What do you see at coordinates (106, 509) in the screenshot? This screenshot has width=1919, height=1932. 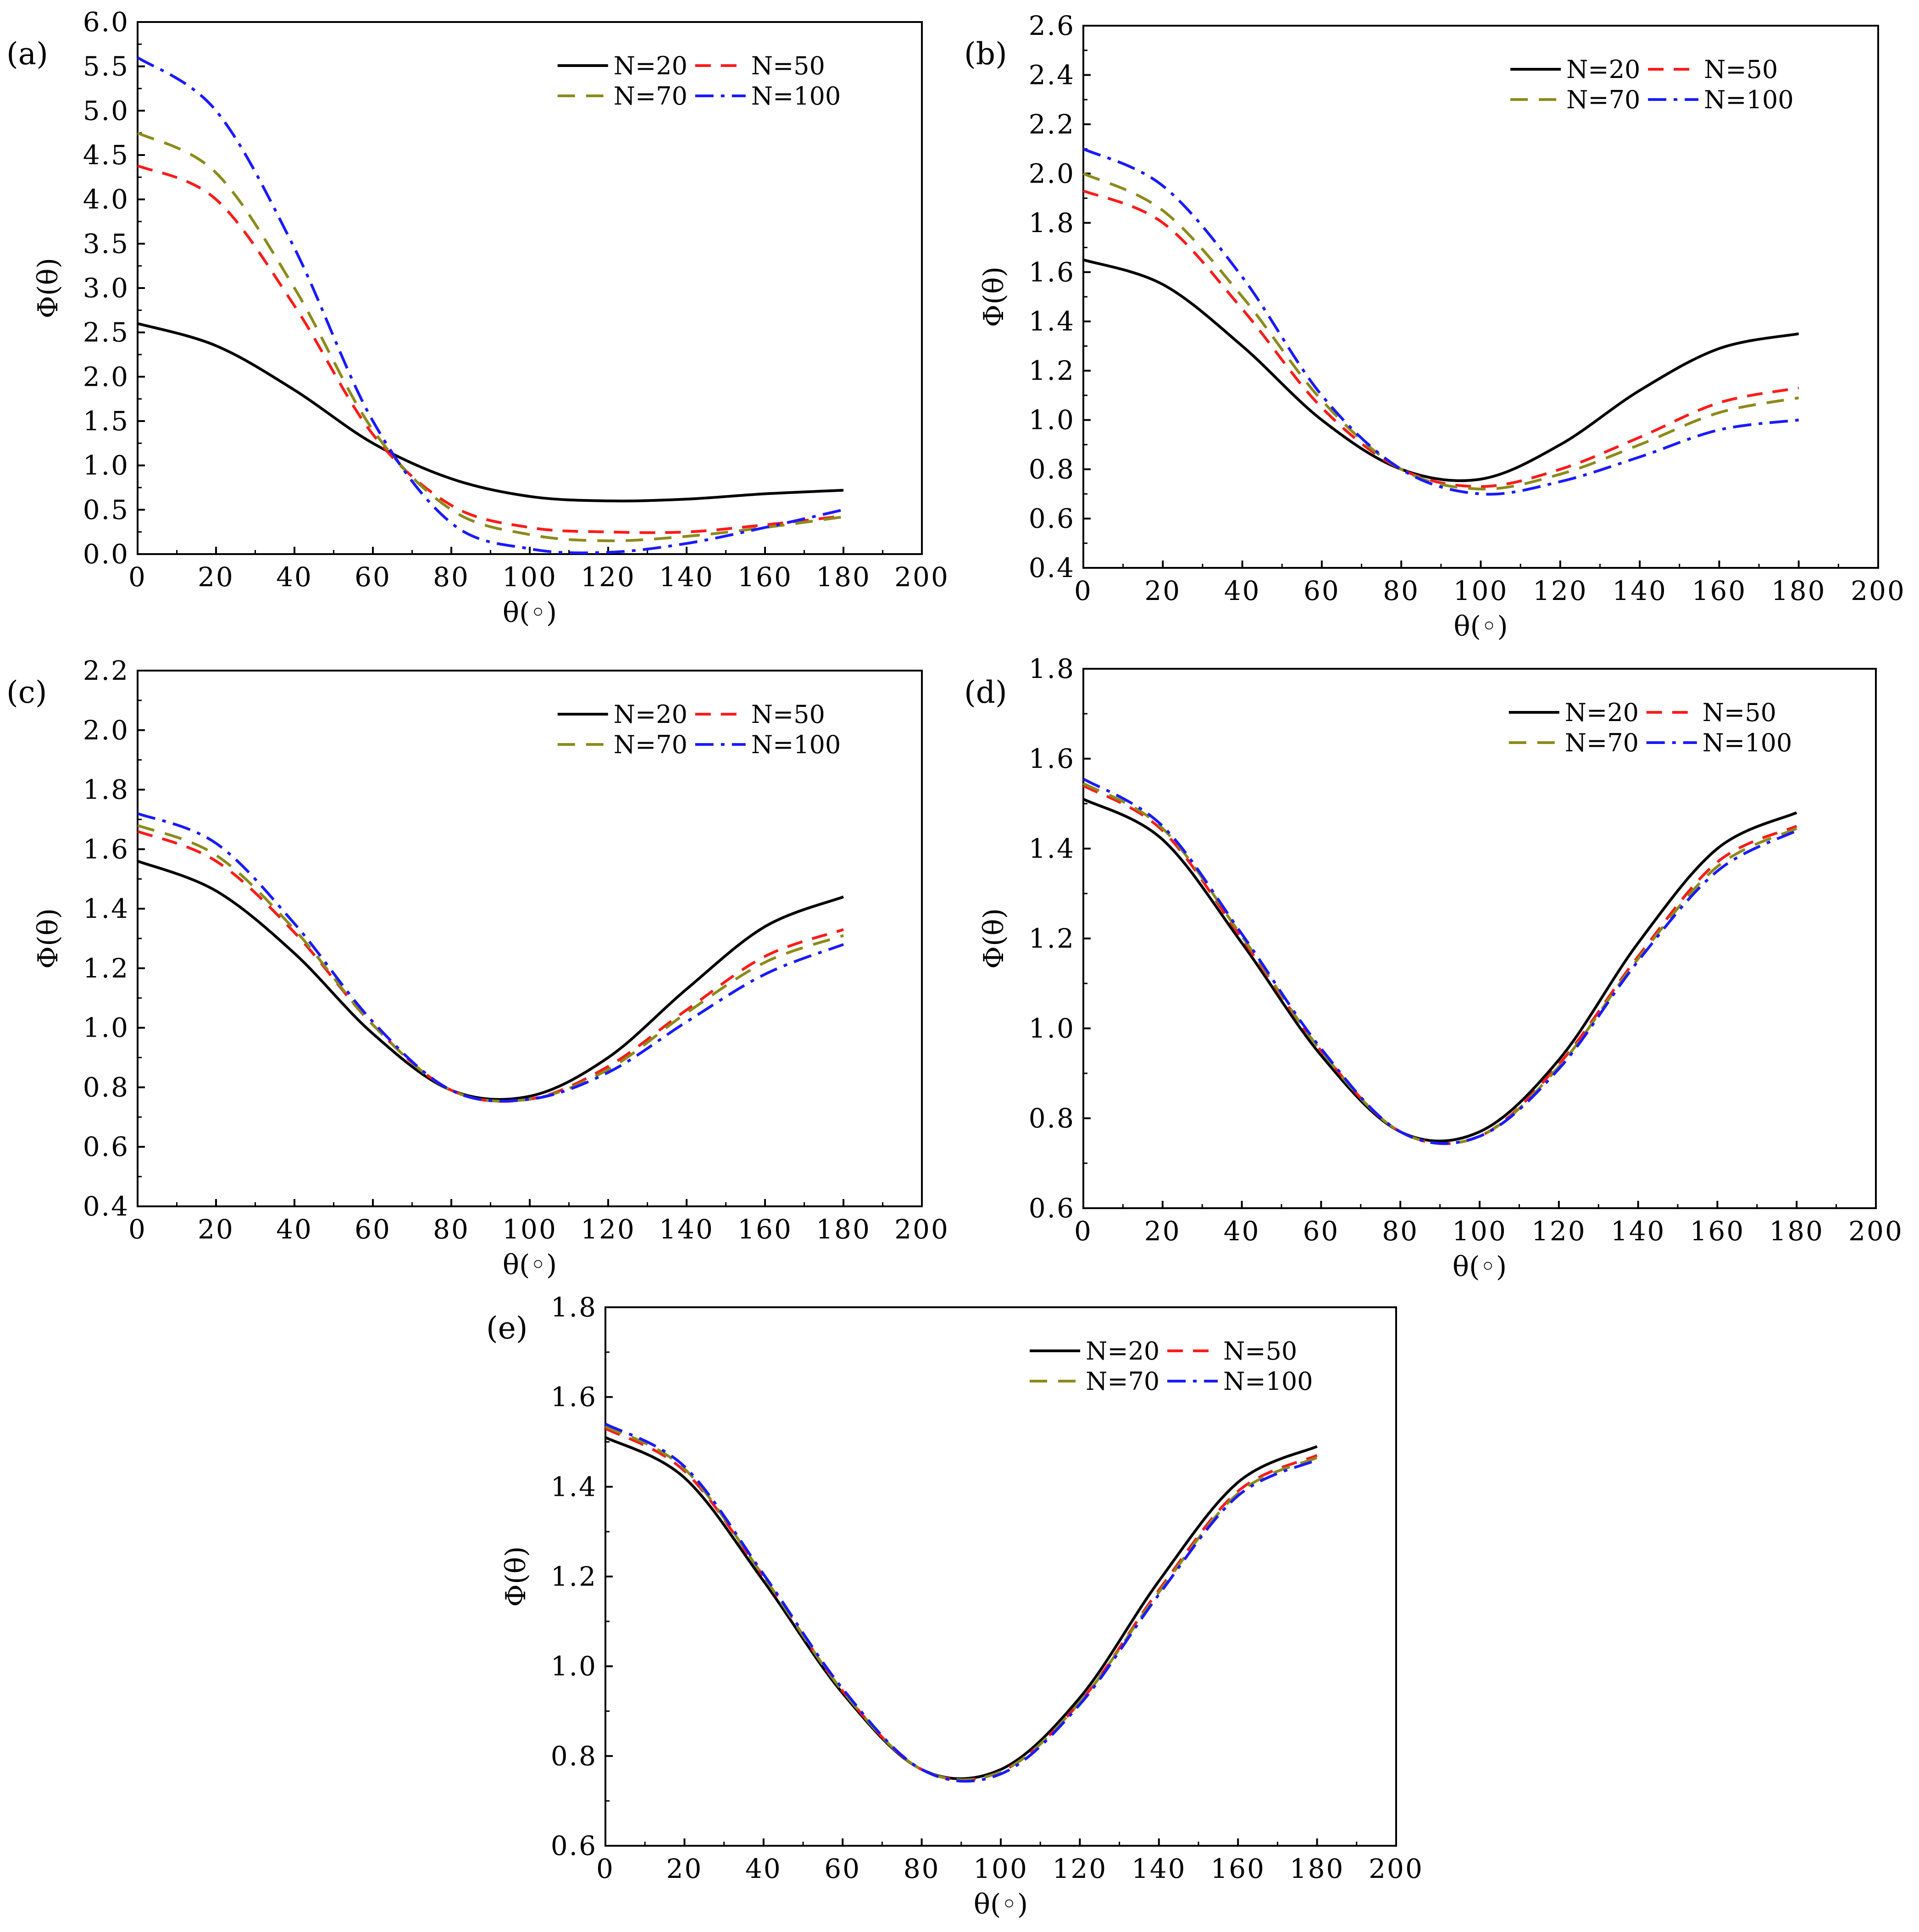 I see `y-tick-label: 0.5` at bounding box center [106, 509].